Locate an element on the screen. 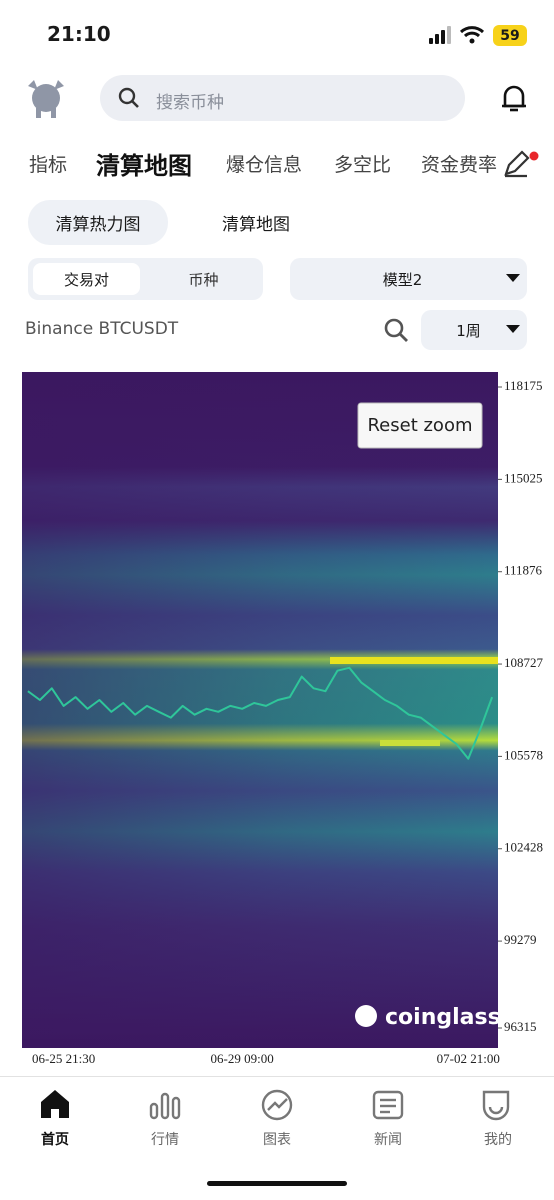  y-tick-label: 108727 is located at coordinates (524, 662).